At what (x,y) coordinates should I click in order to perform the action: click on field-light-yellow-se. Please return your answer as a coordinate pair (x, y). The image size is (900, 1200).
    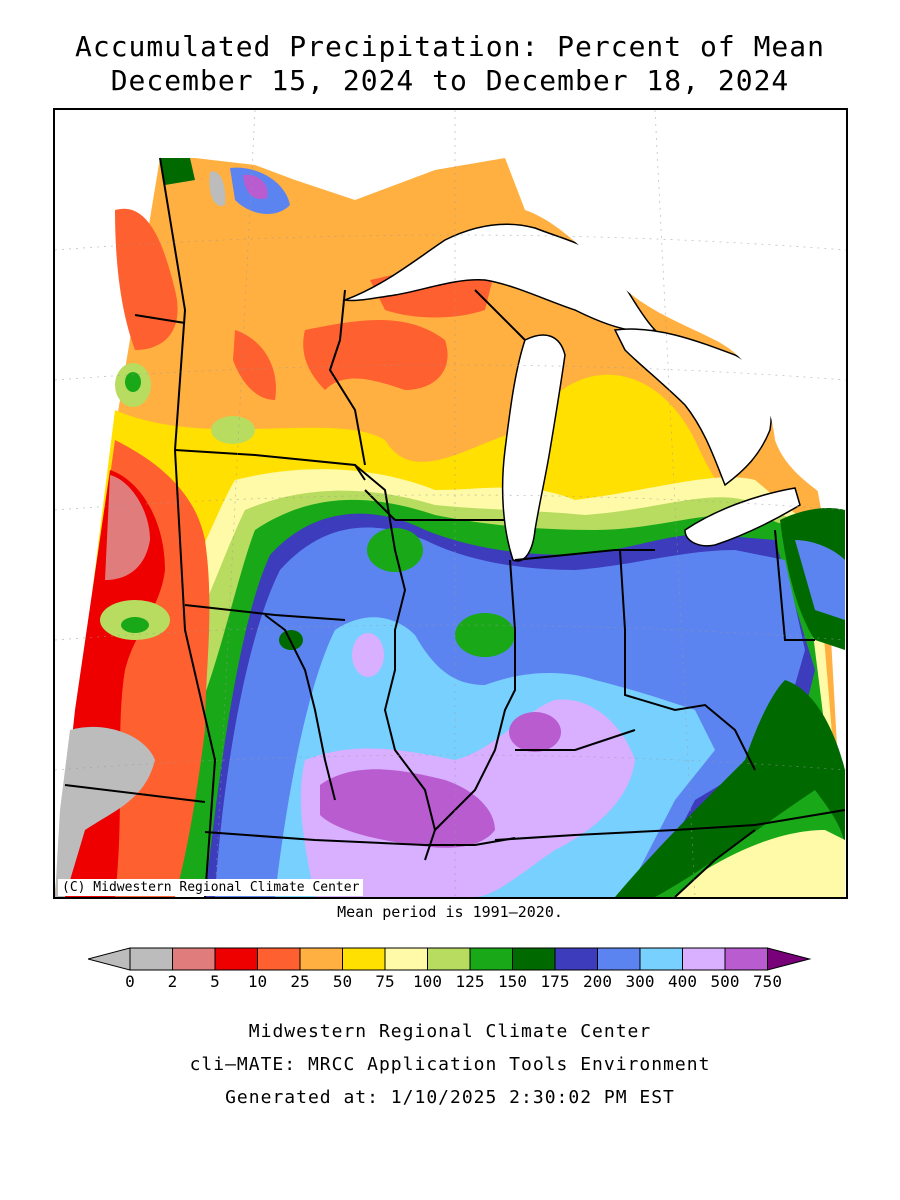
    Looking at the image, I should click on (760, 863).